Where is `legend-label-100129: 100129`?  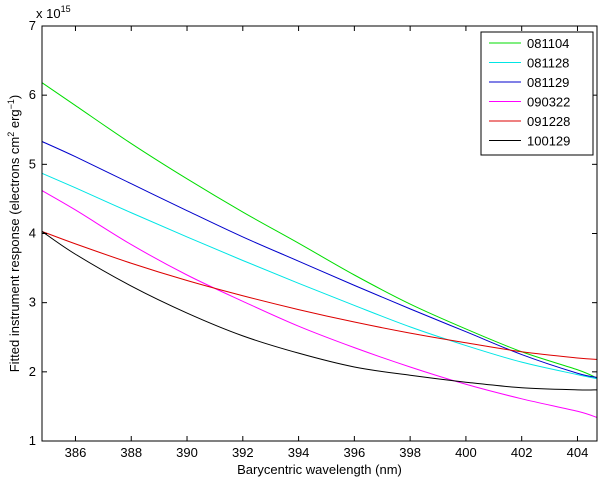 legend-label-100129: 100129 is located at coordinates (548, 141).